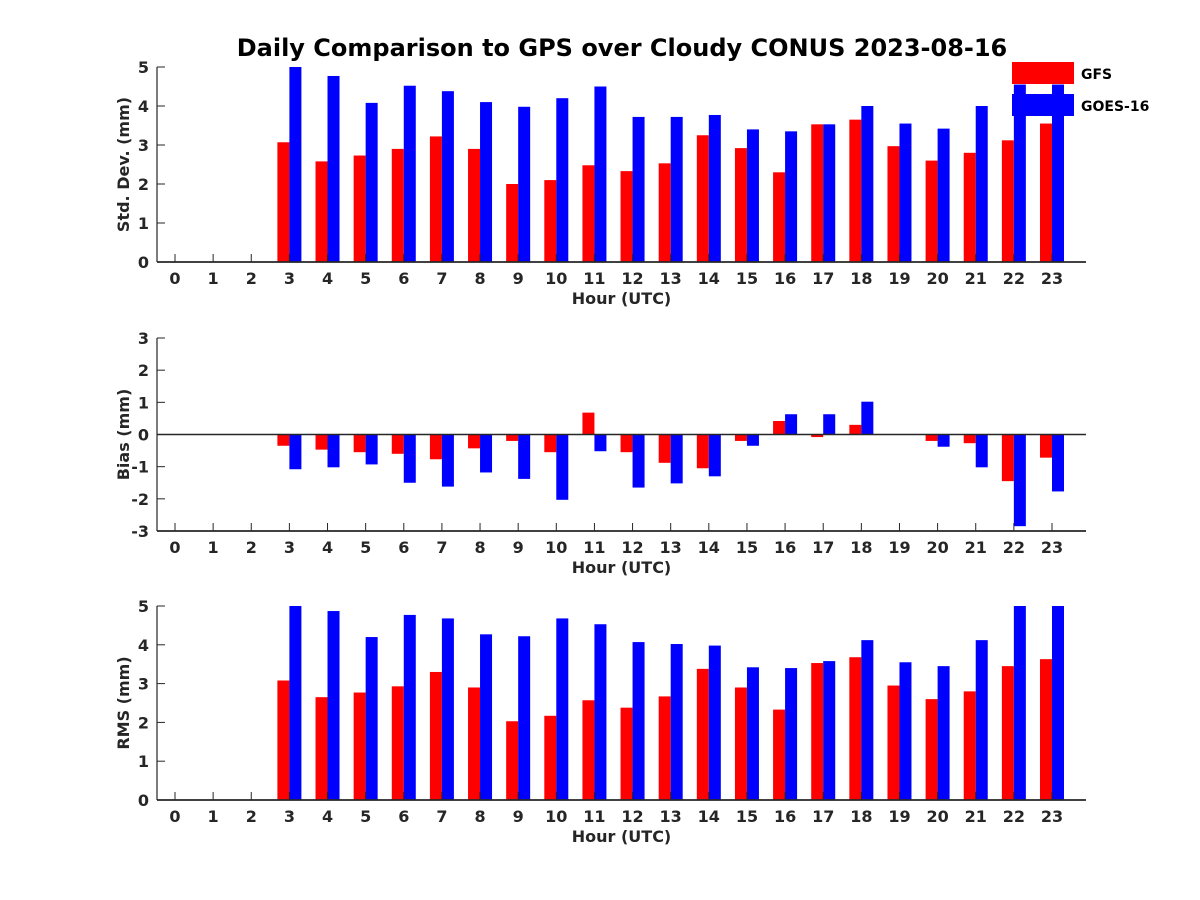  What do you see at coordinates (213, 816) in the screenshot?
I see `x-tick-label: 1` at bounding box center [213, 816].